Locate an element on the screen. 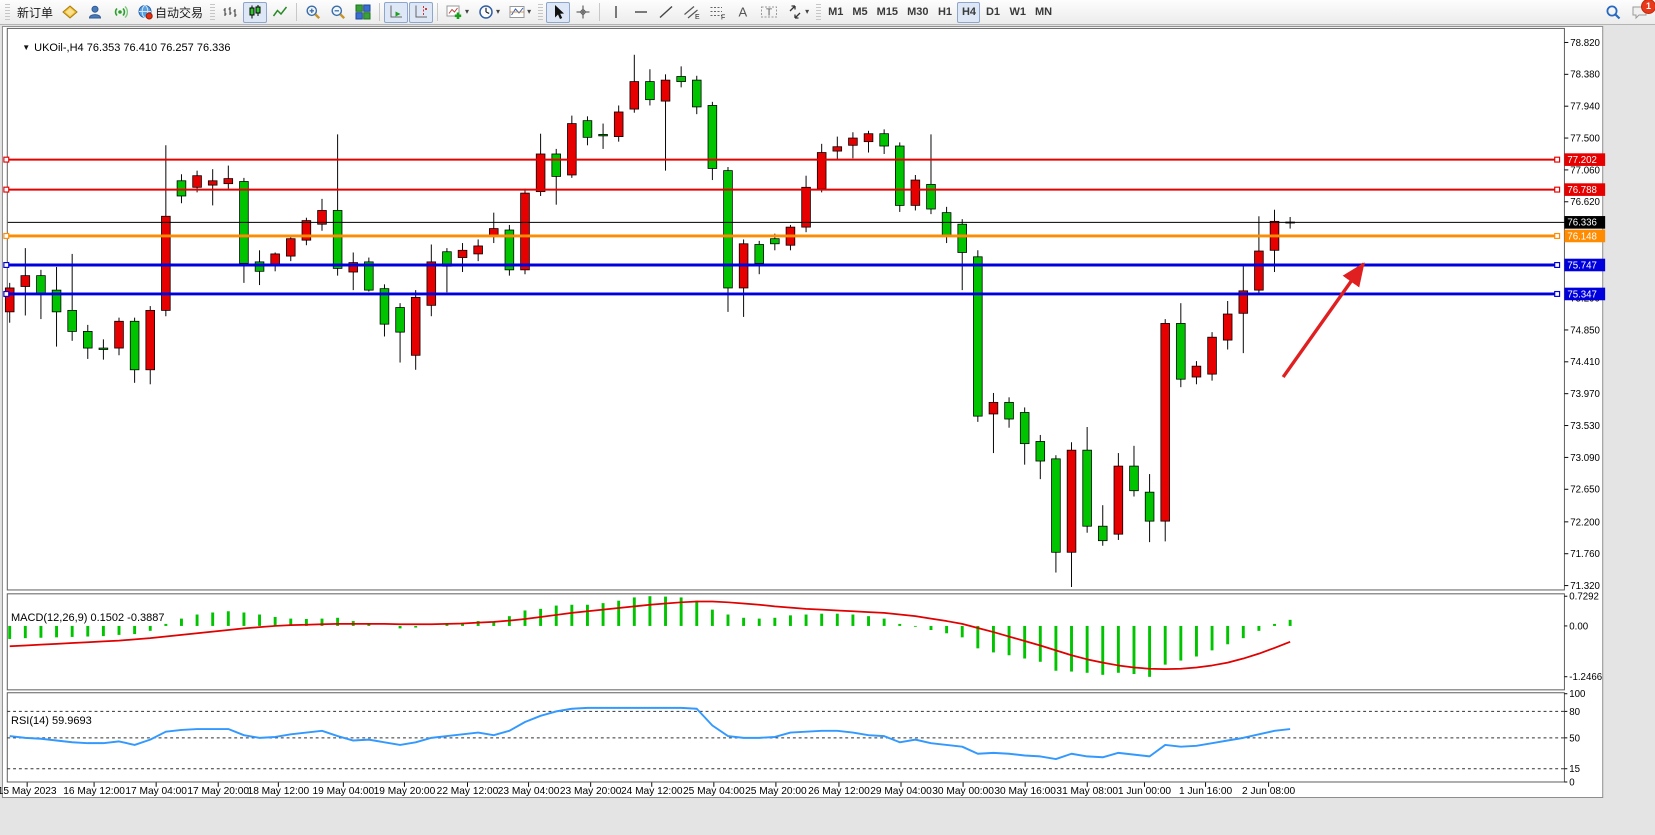 Image resolution: width=1655 pixels, height=835 pixels. svg-text: 76.788 is located at coordinates (1582, 190).